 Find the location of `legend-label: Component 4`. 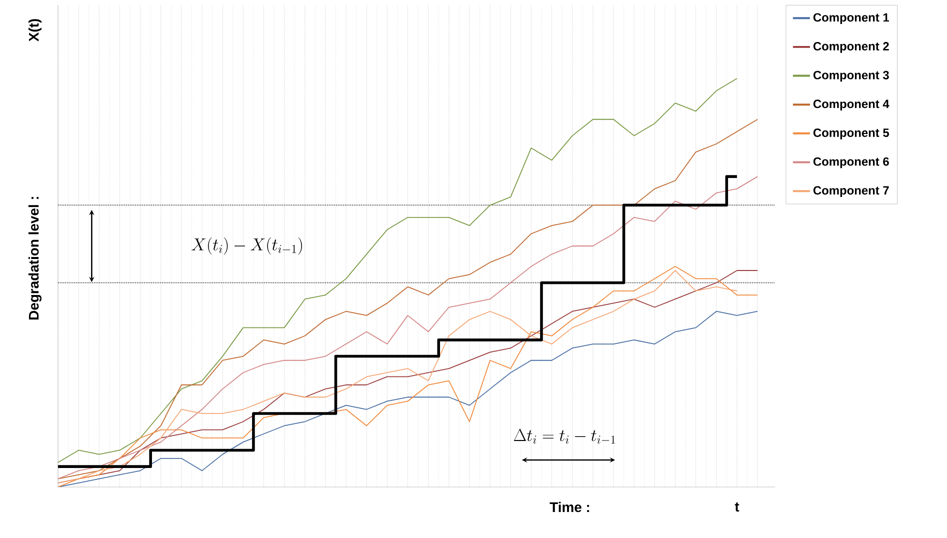

legend-label: Component 4 is located at coordinates (851, 105).